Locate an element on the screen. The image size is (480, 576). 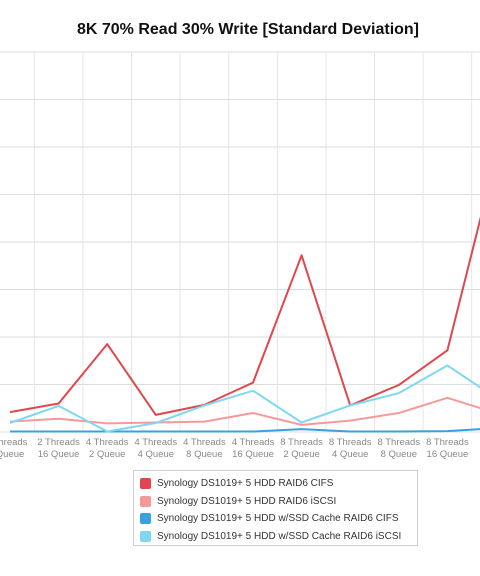
legend-item-1: Synology DS1019+ 5 HDD RAID6 CIFS is located at coordinates (278, 484).